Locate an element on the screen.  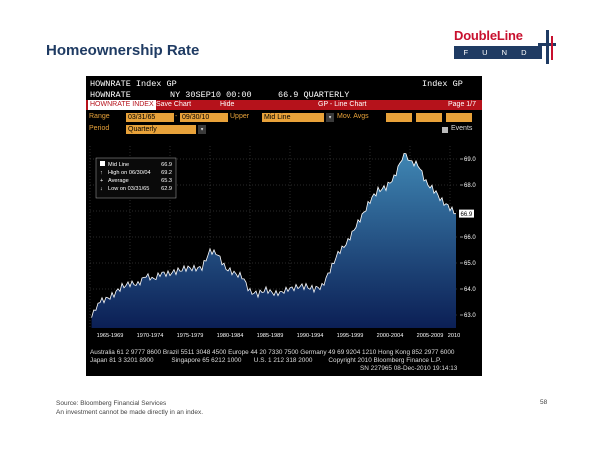
last-value-label: 66.9 is located at coordinates (467, 215).